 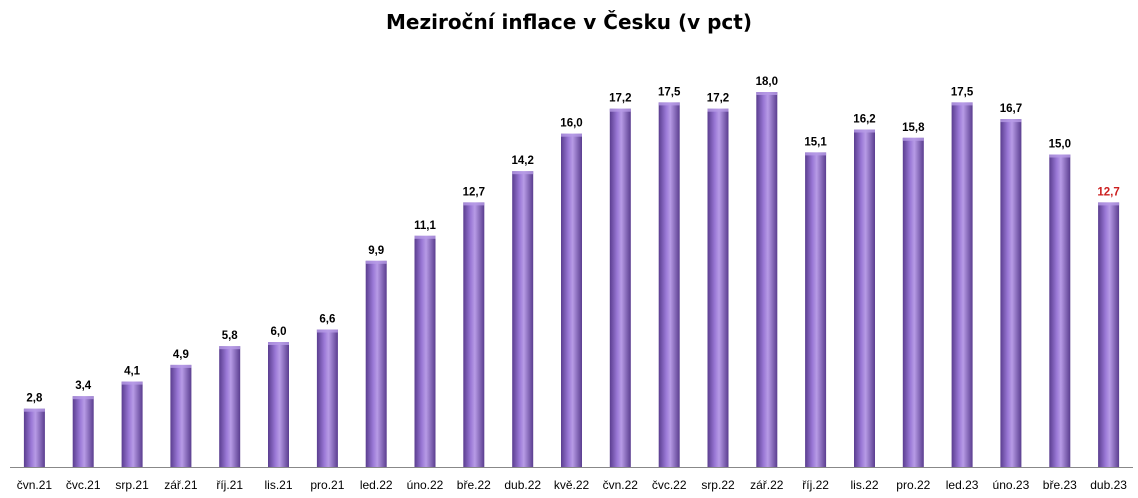 What do you see at coordinates (132, 485) in the screenshot?
I see `x-tick-label-3: srp.21` at bounding box center [132, 485].